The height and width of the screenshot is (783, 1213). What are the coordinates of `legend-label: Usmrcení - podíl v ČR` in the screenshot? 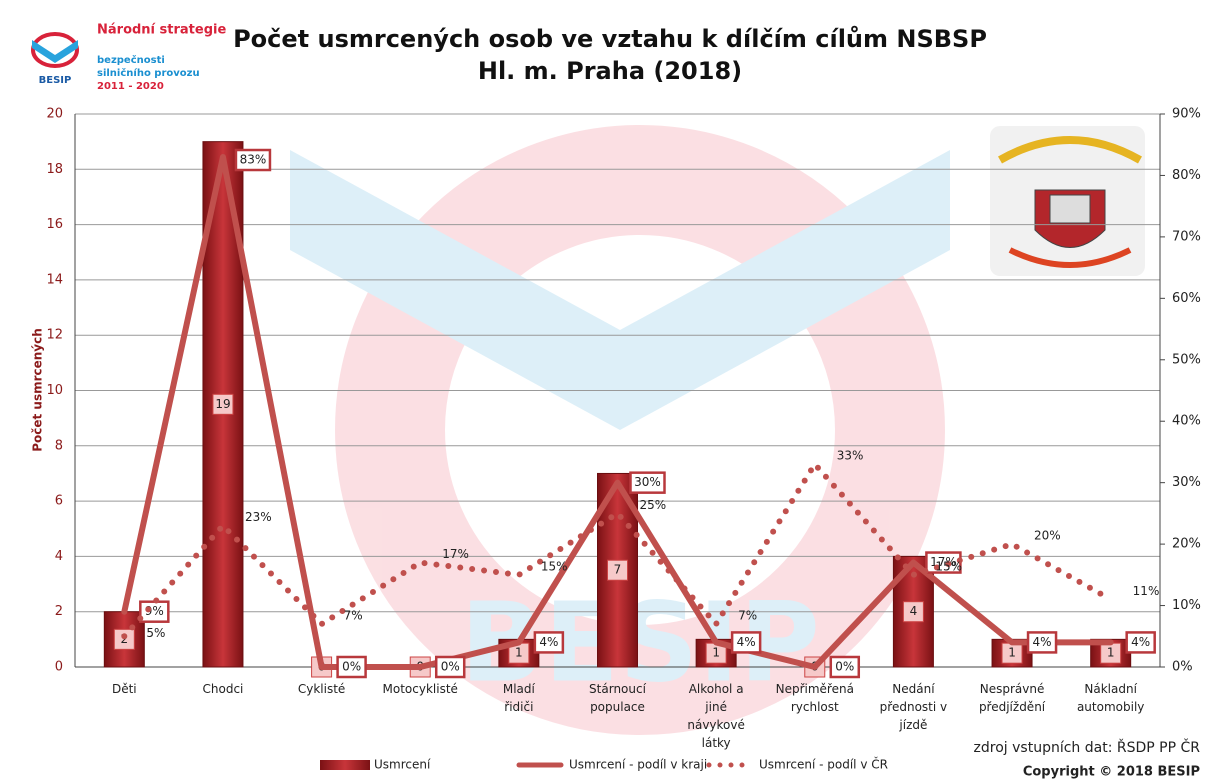 It's located at (823, 764).